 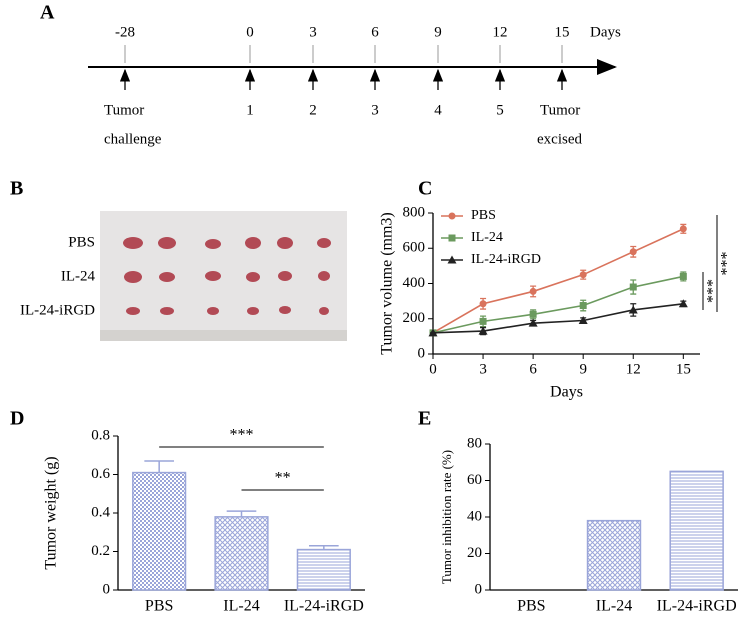 What do you see at coordinates (47, 13) in the screenshot?
I see `panel-label: A` at bounding box center [47, 13].